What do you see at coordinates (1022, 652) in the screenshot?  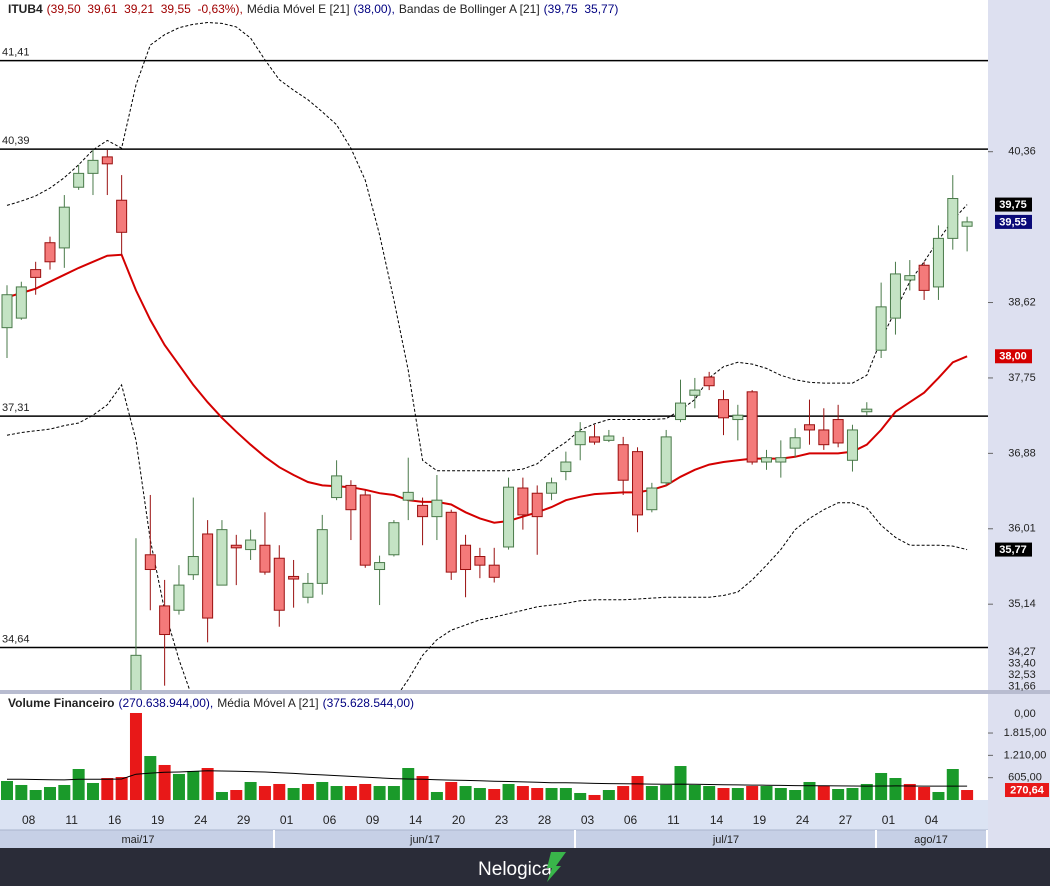 I see `y-tick-label: 34,27` at bounding box center [1022, 652].